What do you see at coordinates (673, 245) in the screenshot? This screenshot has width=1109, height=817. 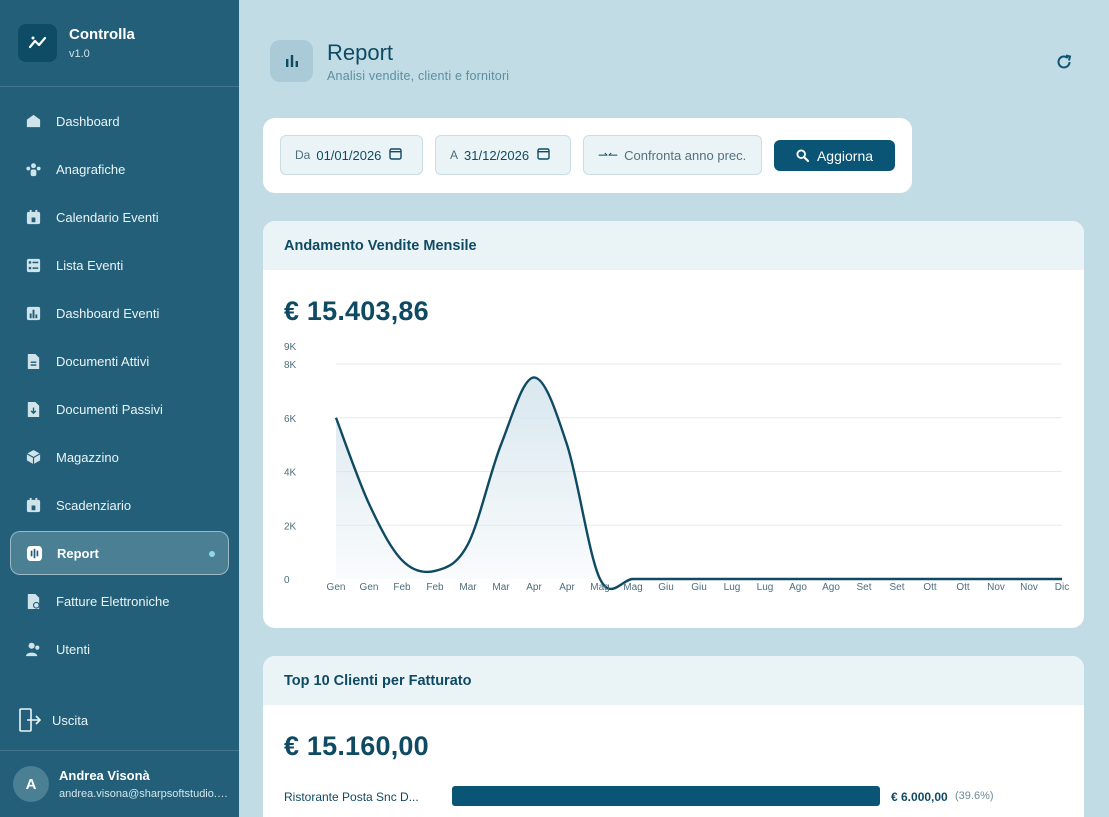 I see `monthly-sales-title: Andamento Vendite Mensile` at bounding box center [673, 245].